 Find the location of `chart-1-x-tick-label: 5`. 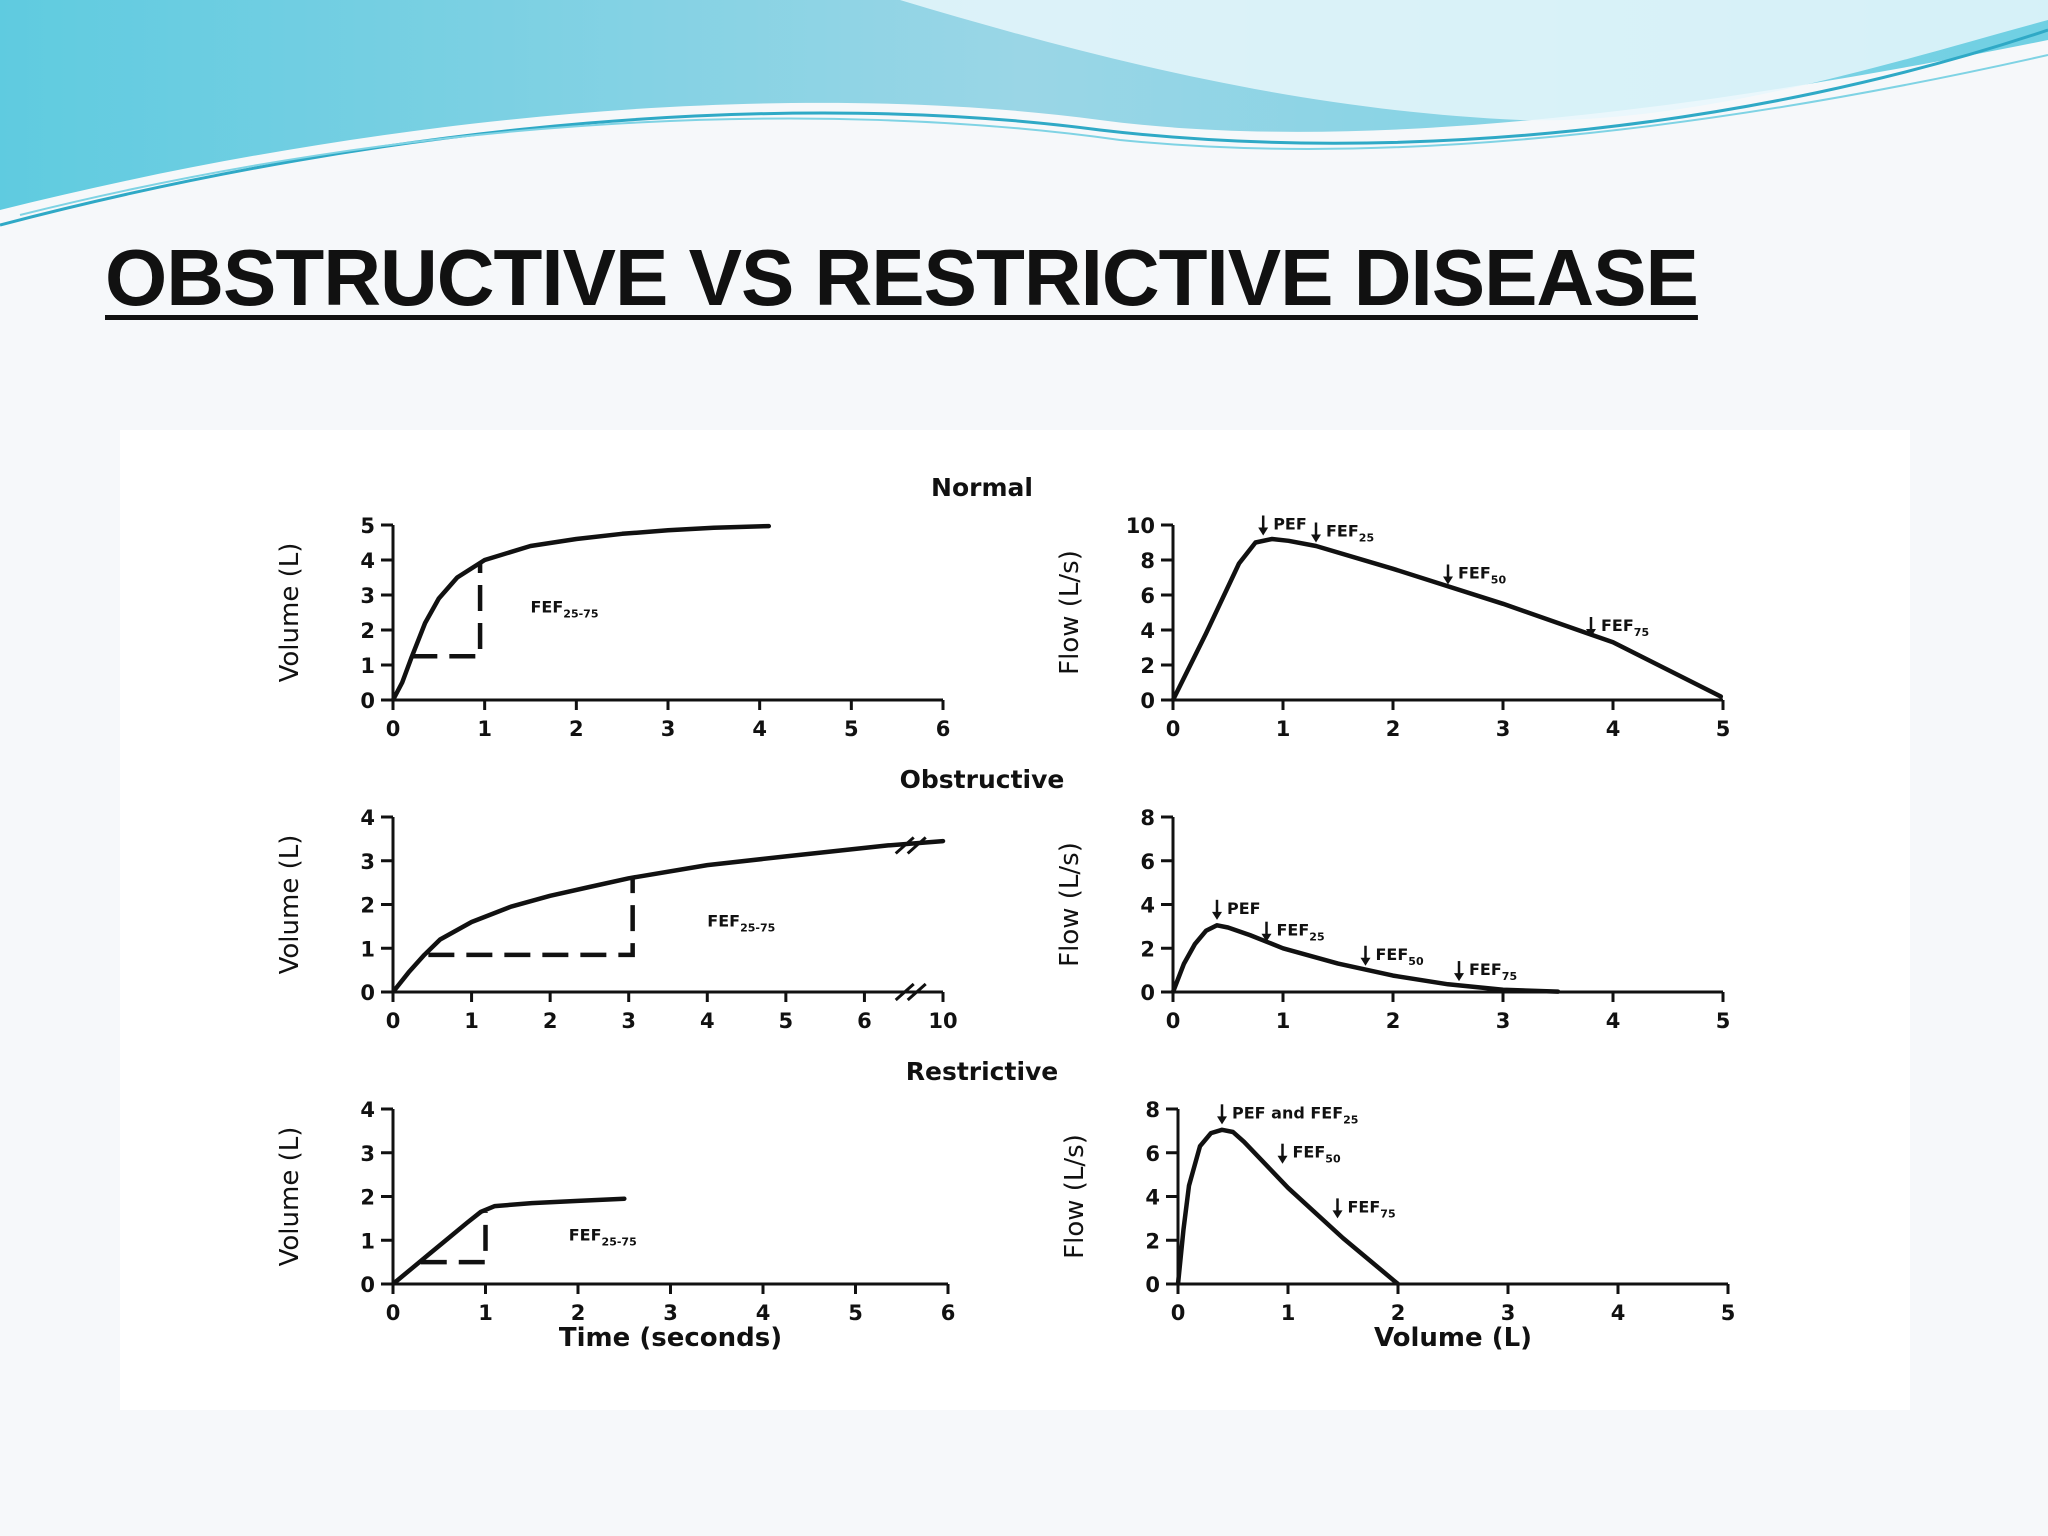

chart-1-x-tick-label: 5 is located at coordinates (1723, 729).